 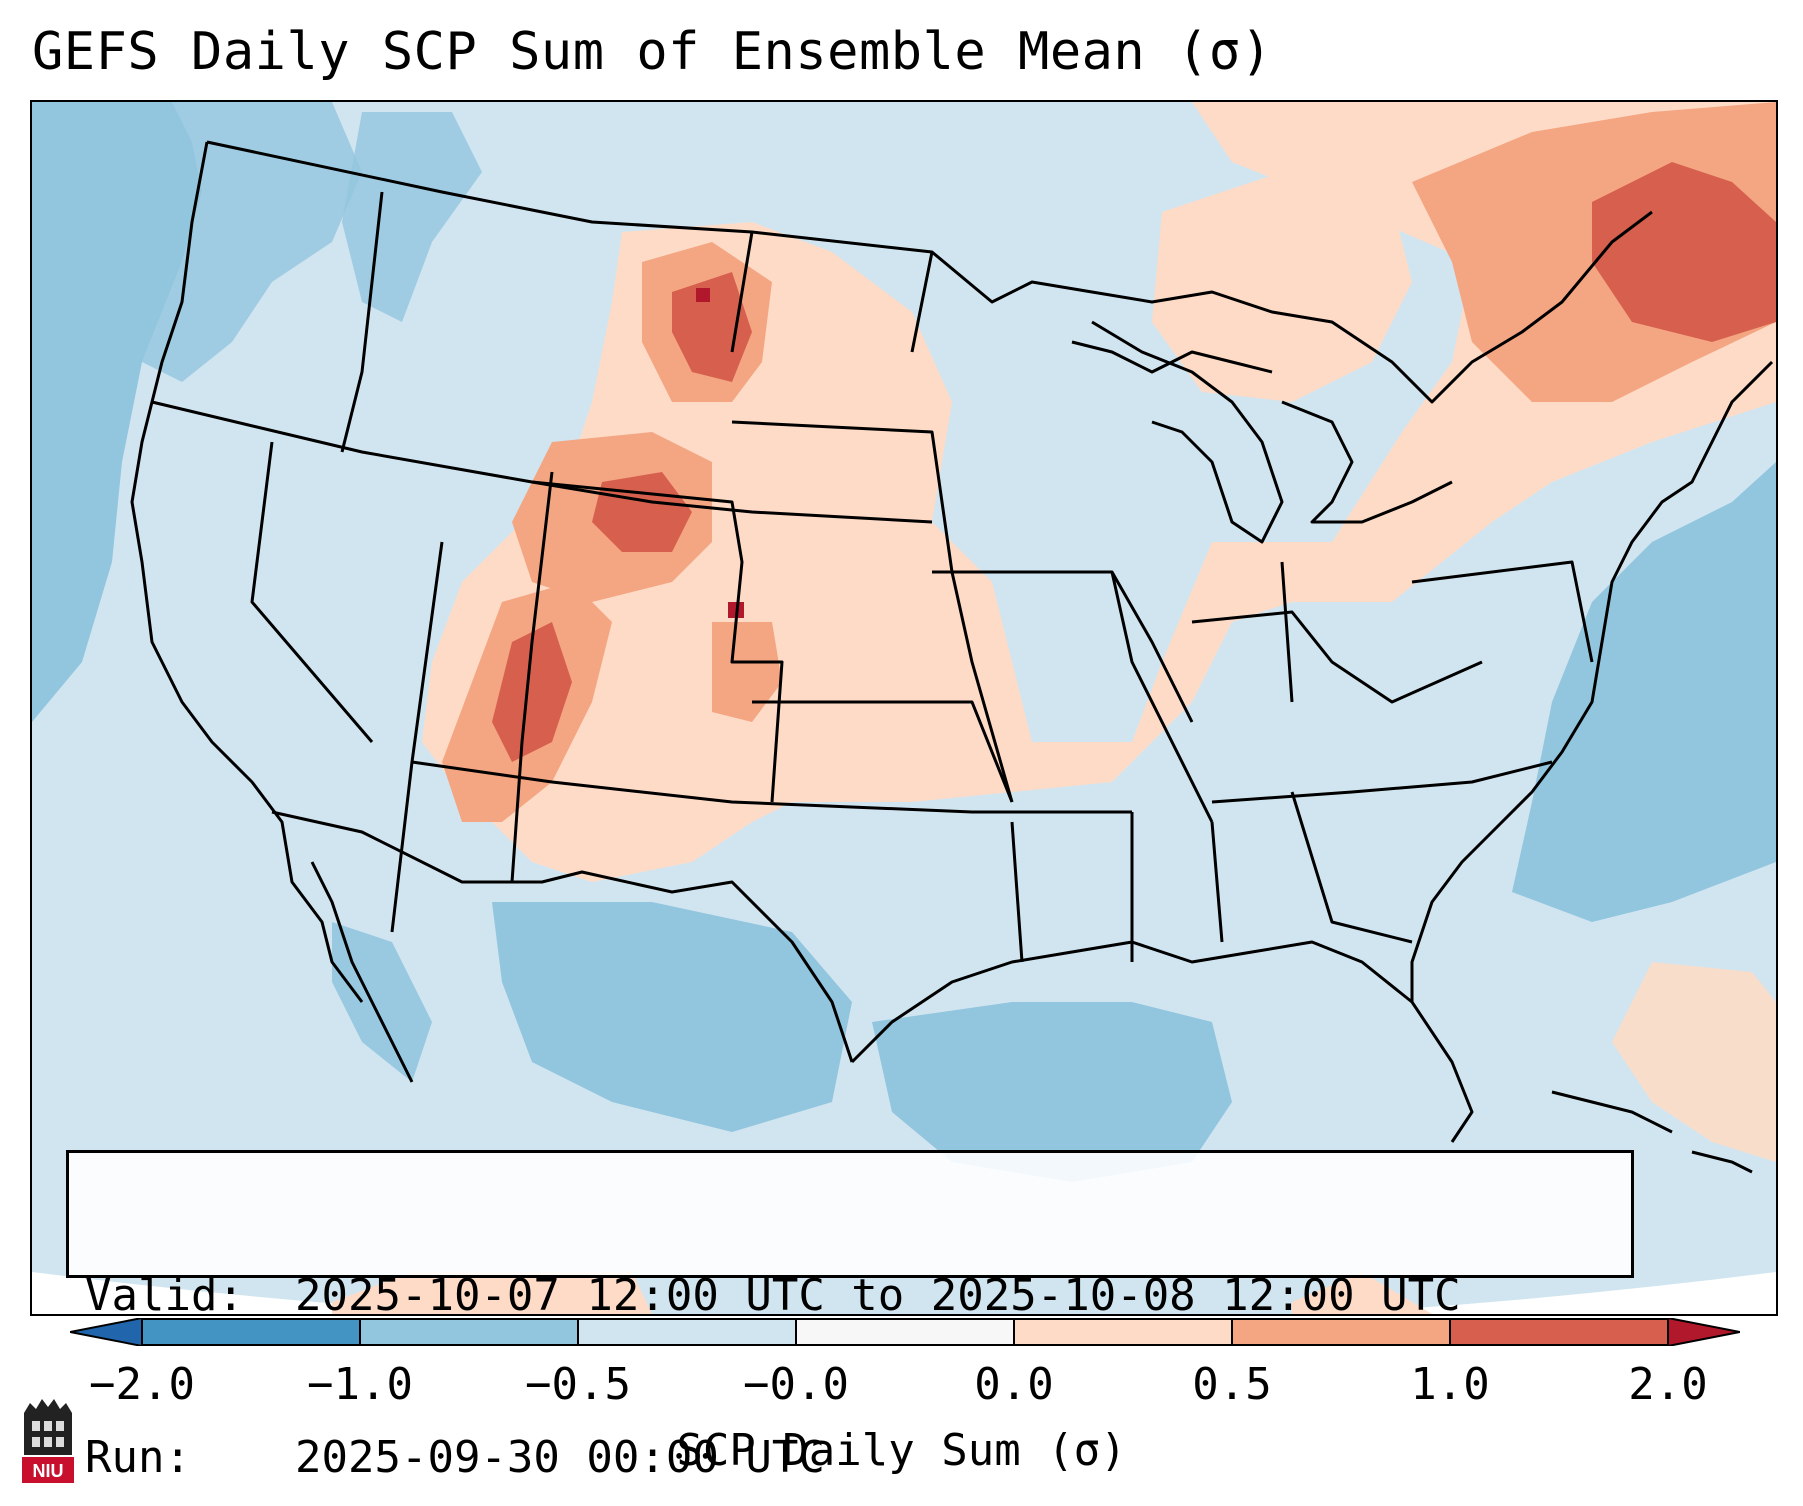 I want to click on colorbar-tick-label: 2.0, so click(x=1668, y=1384).